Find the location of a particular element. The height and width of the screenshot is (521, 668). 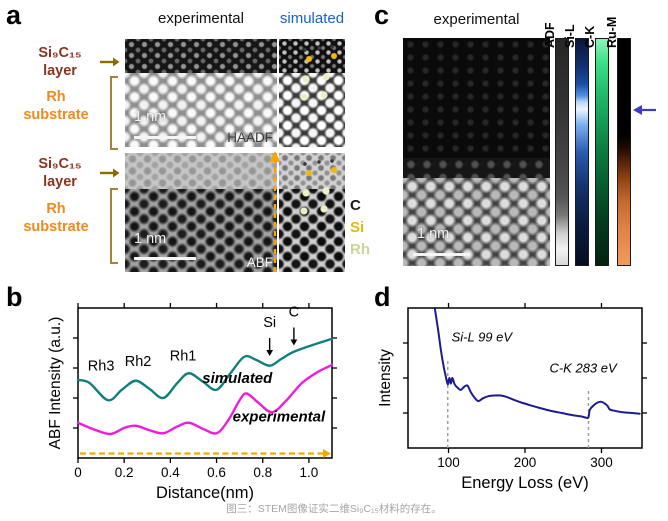

figure-caption: 图三：STEM图像证实二维Si₉C₁₅材料的存在。 is located at coordinates (334, 509).